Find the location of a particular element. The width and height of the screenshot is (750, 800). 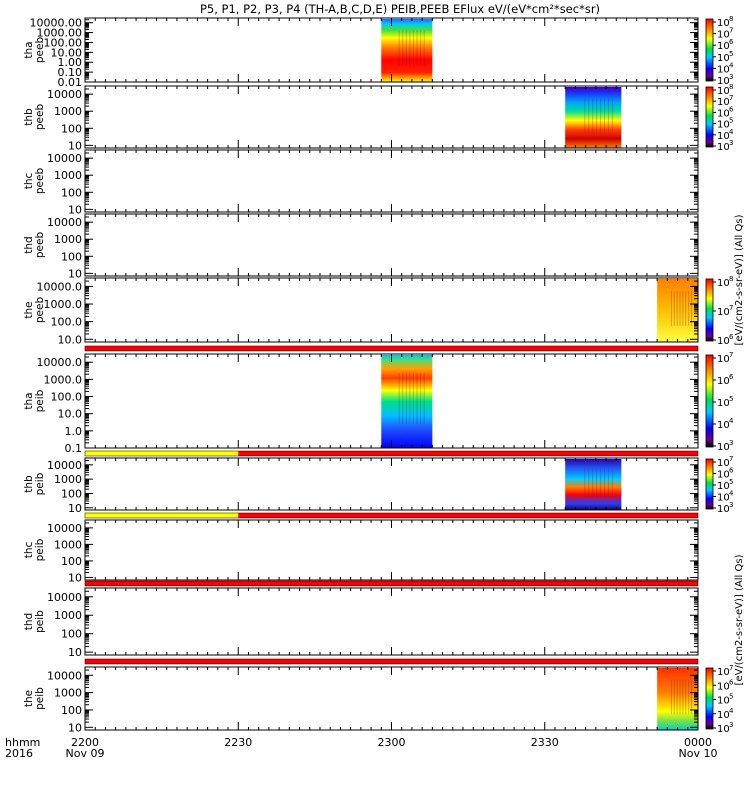

y-tick-label: 100.0 is located at coordinates (67, 397).